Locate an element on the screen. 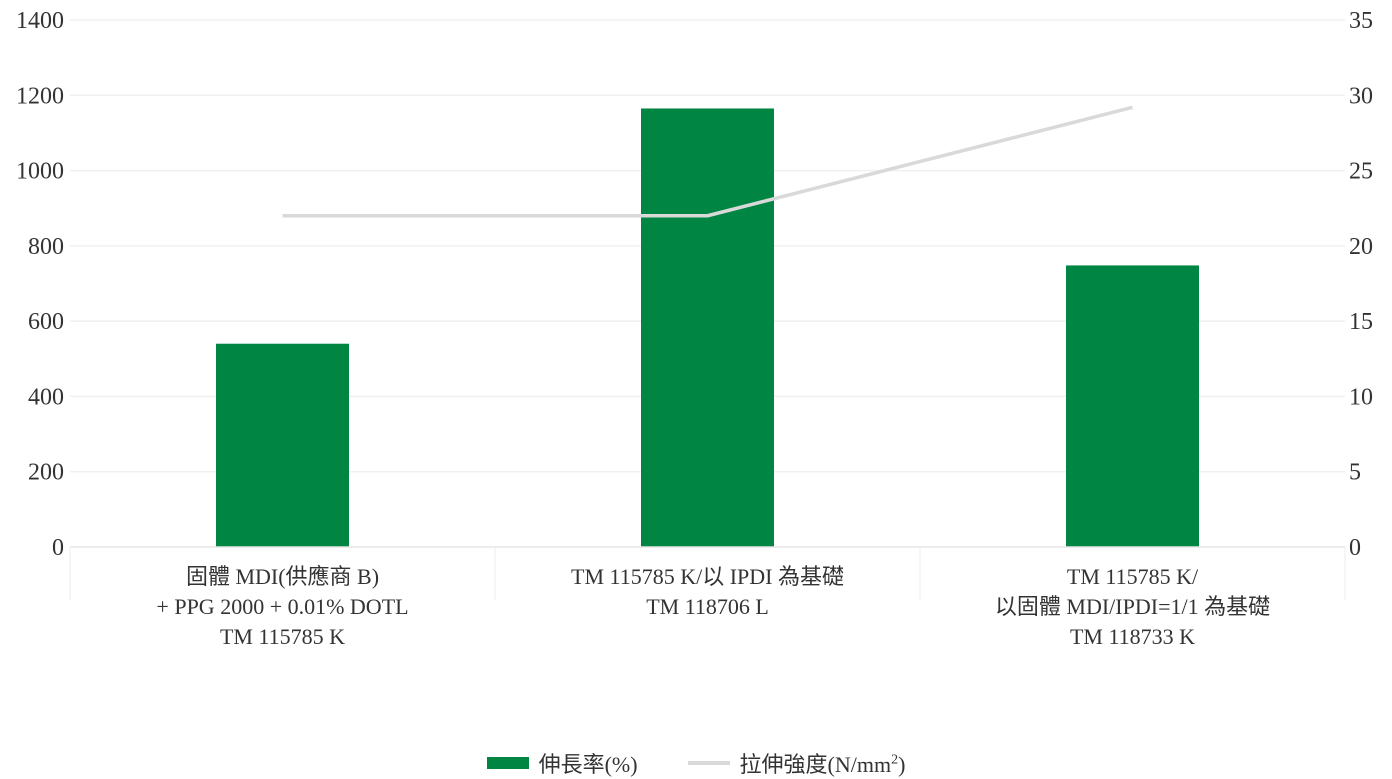 This screenshot has width=1392, height=779. right-tick-label: 10 is located at coordinates (1361, 397).